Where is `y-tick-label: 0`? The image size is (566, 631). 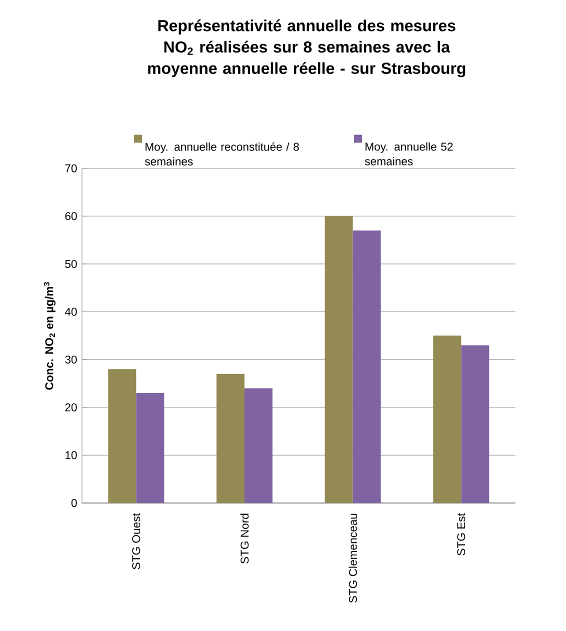
y-tick-label: 0 is located at coordinates (74, 502).